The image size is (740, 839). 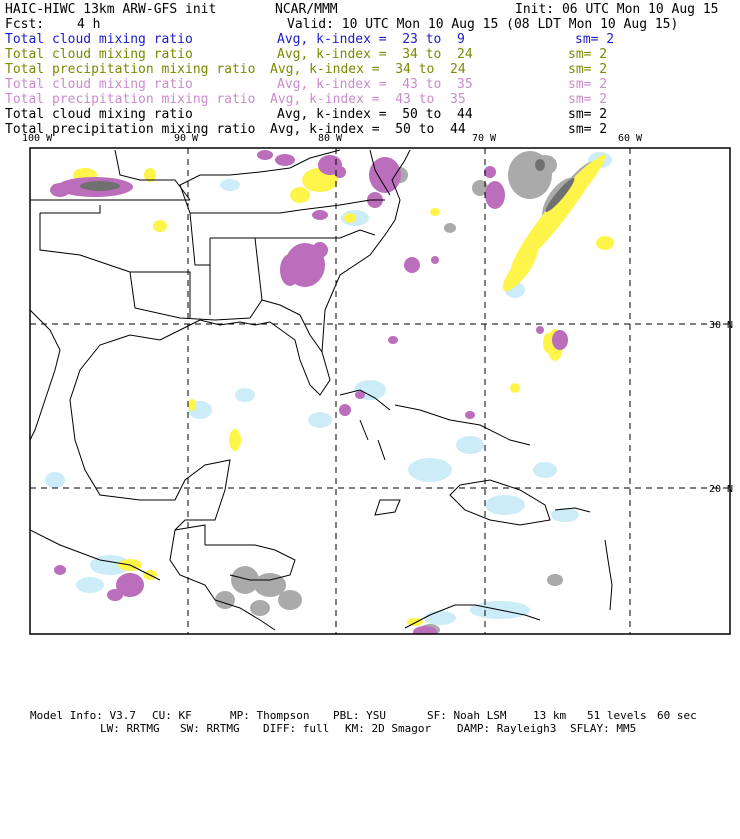 What do you see at coordinates (270, 715) in the screenshot?
I see `microphysics-scheme: MP: Thompson` at bounding box center [270, 715].